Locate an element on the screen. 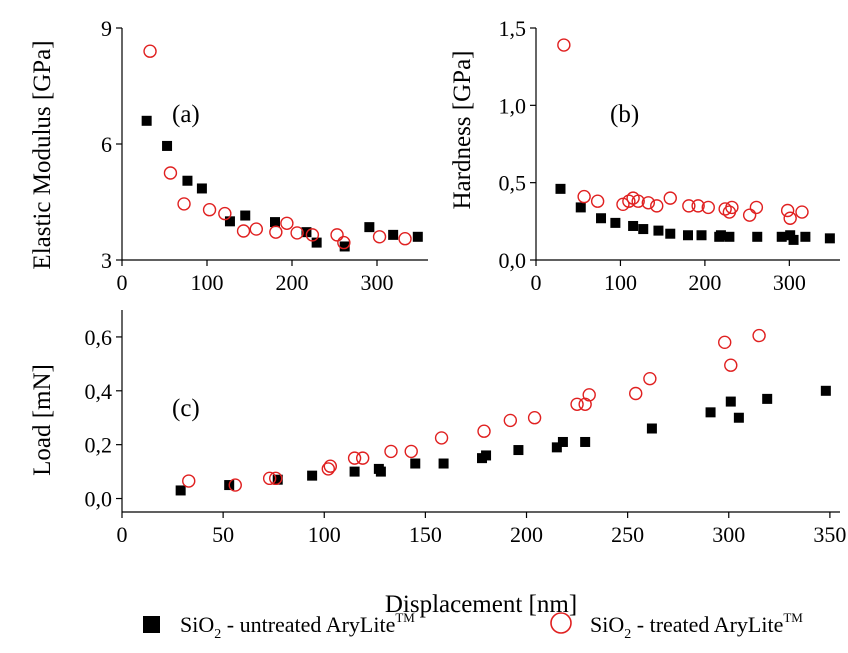 This screenshot has height=653, width=848. y-tick-label: 0,4 is located at coordinates (99, 391).